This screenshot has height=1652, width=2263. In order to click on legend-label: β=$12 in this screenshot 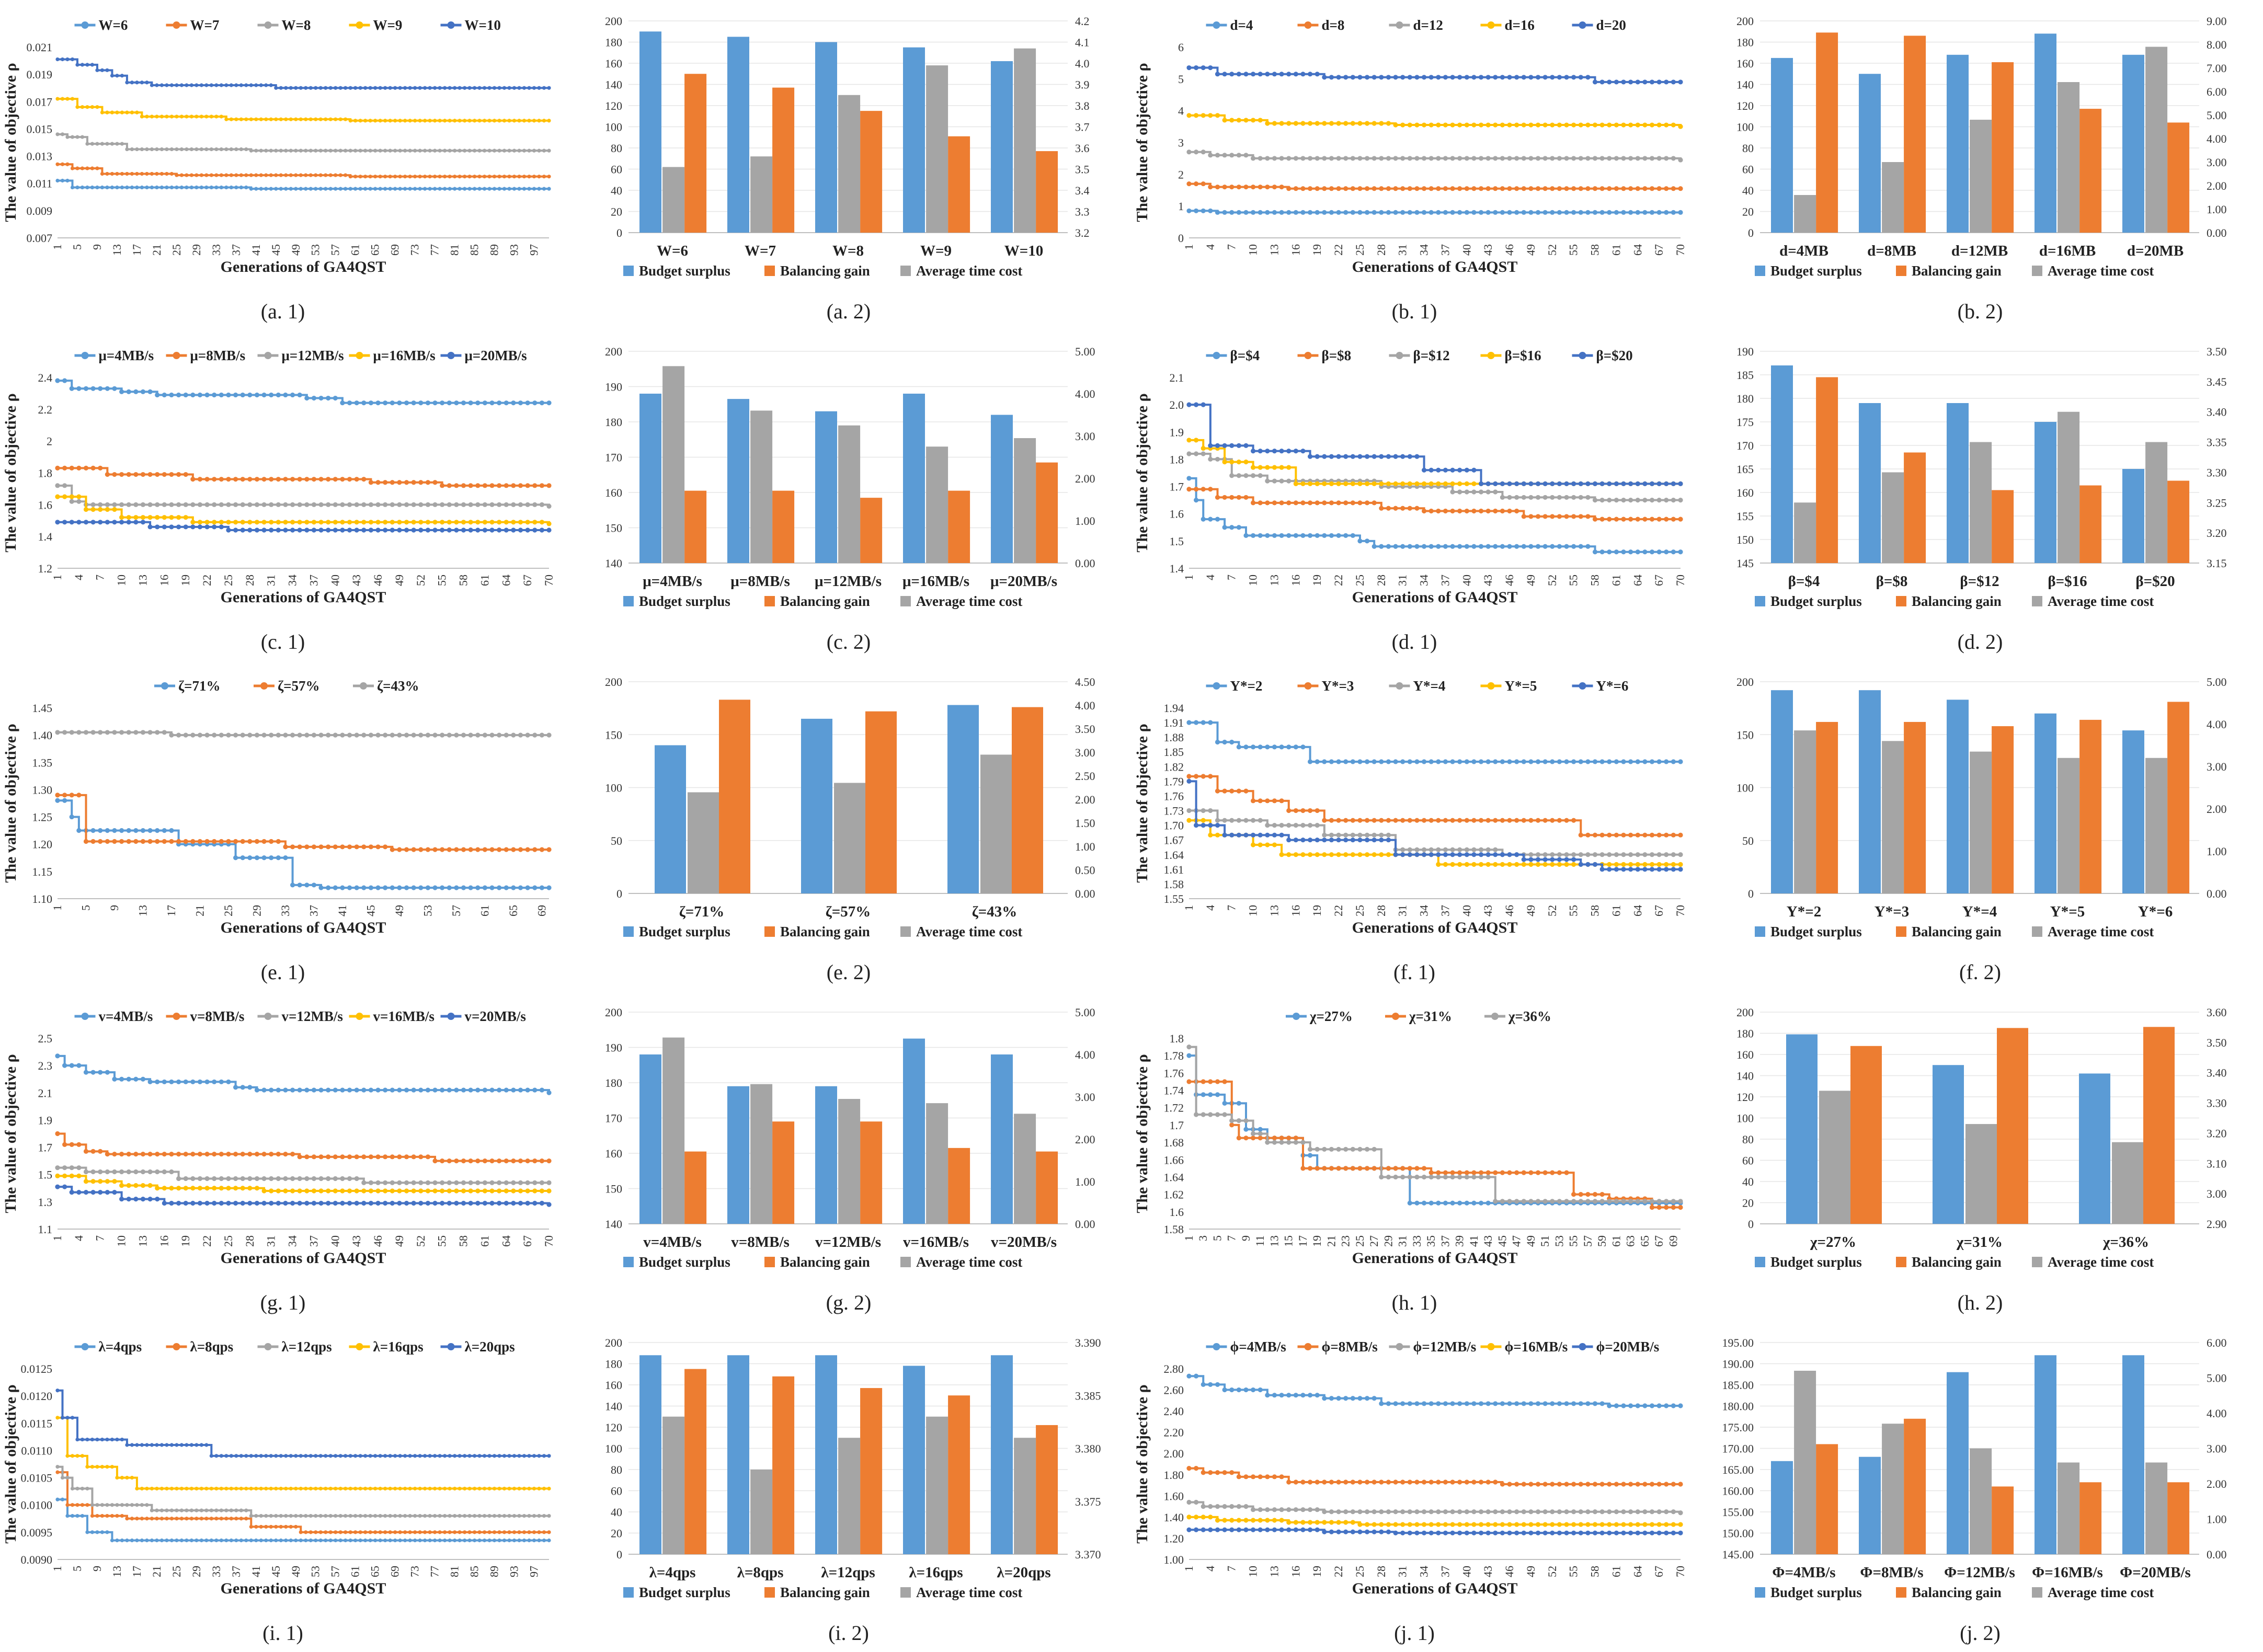, I will do `click(1431, 355)`.